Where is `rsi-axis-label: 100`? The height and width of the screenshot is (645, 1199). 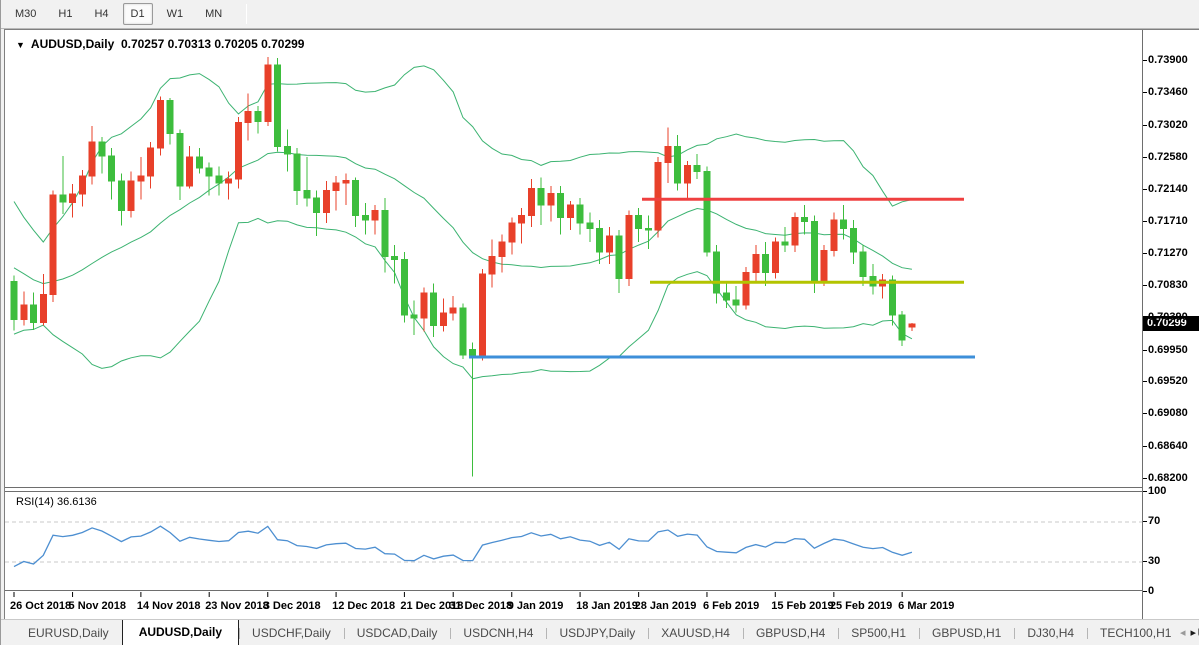 rsi-axis-label: 100 is located at coordinates (1154, 491).